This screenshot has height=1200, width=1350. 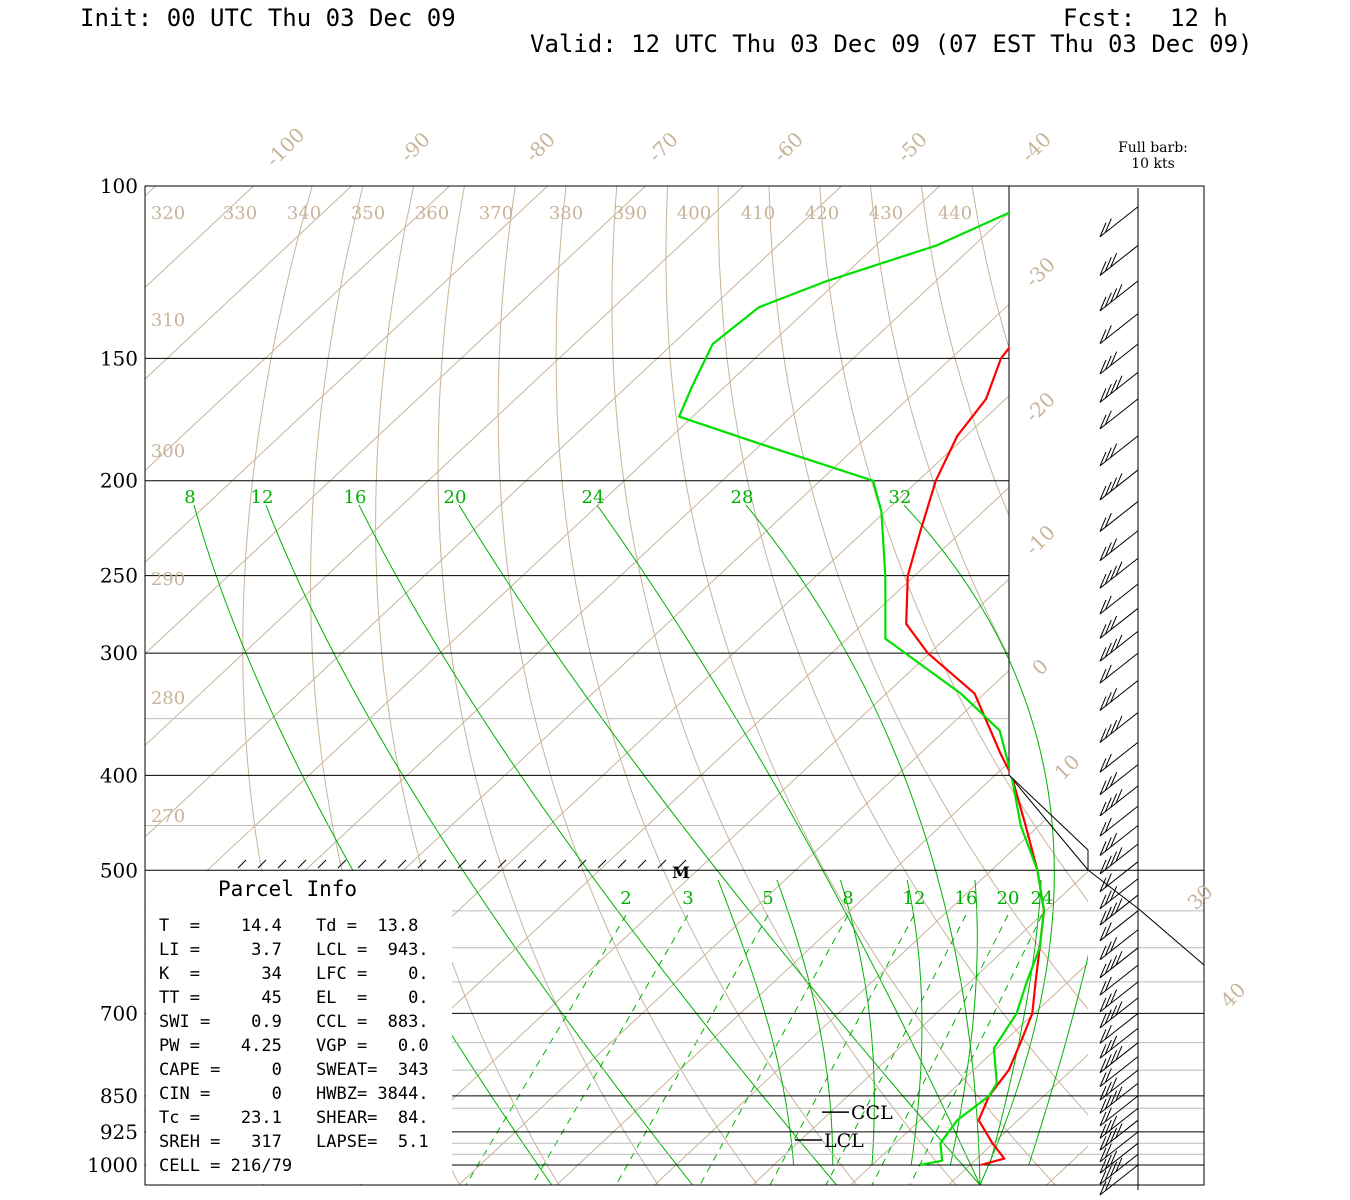 What do you see at coordinates (788, 147) in the screenshot?
I see `isotherm-label: -60` at bounding box center [788, 147].